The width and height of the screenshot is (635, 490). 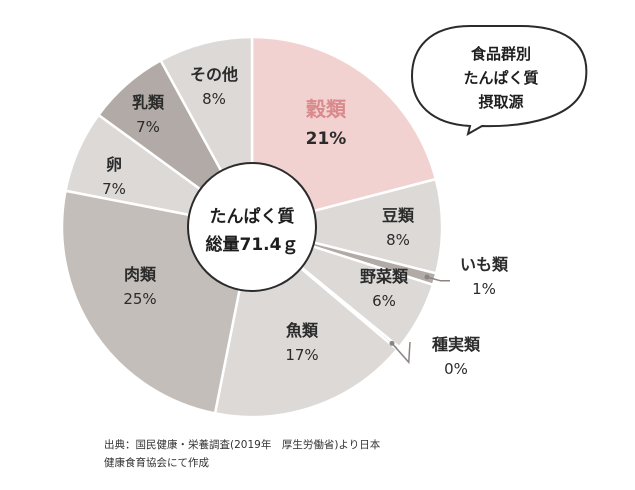 I want to click on slice-value-1: 21%, so click(x=326, y=139).